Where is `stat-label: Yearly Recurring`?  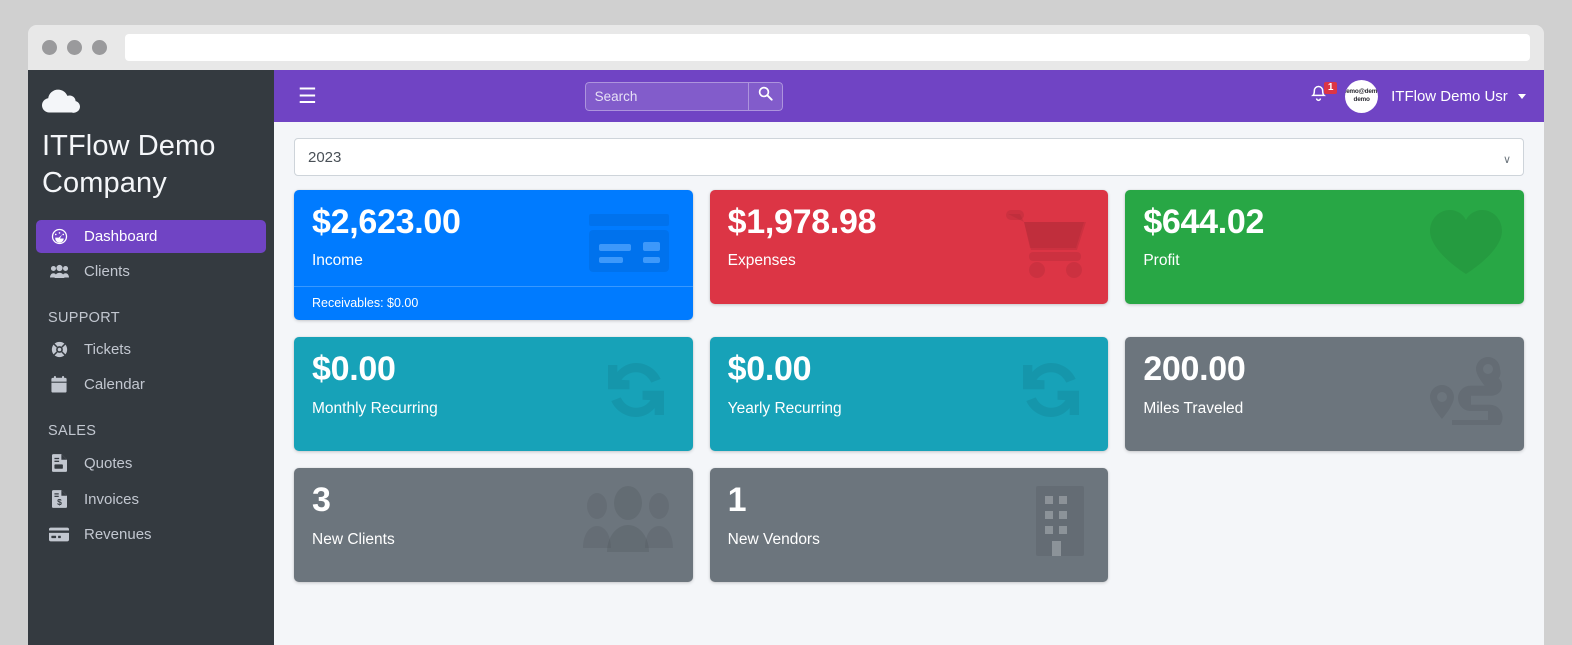
stat-label: Yearly Recurring is located at coordinates (784, 408).